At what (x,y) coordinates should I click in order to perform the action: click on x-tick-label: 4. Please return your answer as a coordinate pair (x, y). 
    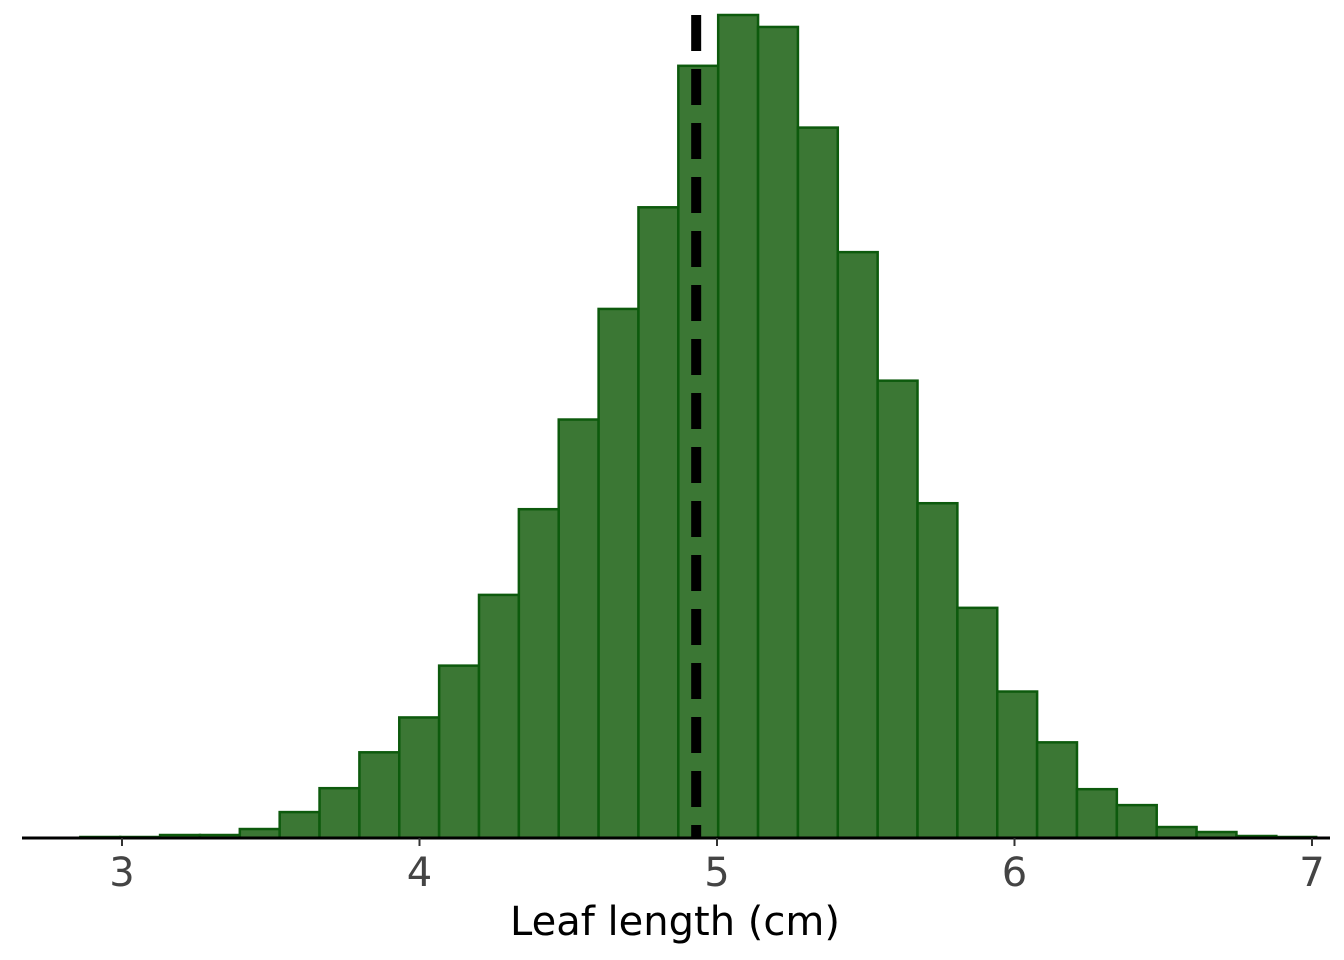
    Looking at the image, I should click on (419, 873).